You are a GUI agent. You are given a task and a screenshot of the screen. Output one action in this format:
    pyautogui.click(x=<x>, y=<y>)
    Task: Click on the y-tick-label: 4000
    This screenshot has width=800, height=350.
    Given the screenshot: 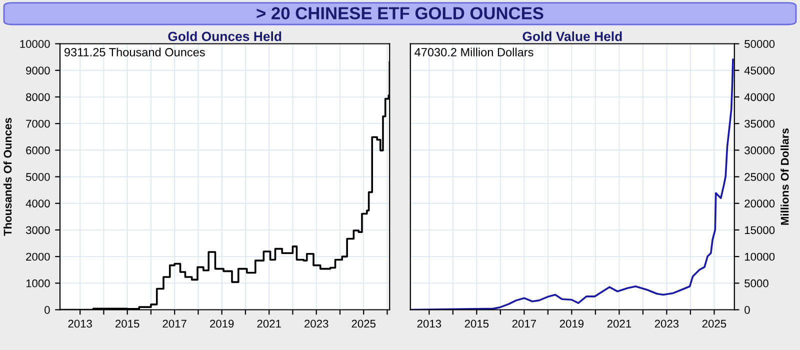 What is the action you would take?
    pyautogui.click(x=38, y=204)
    